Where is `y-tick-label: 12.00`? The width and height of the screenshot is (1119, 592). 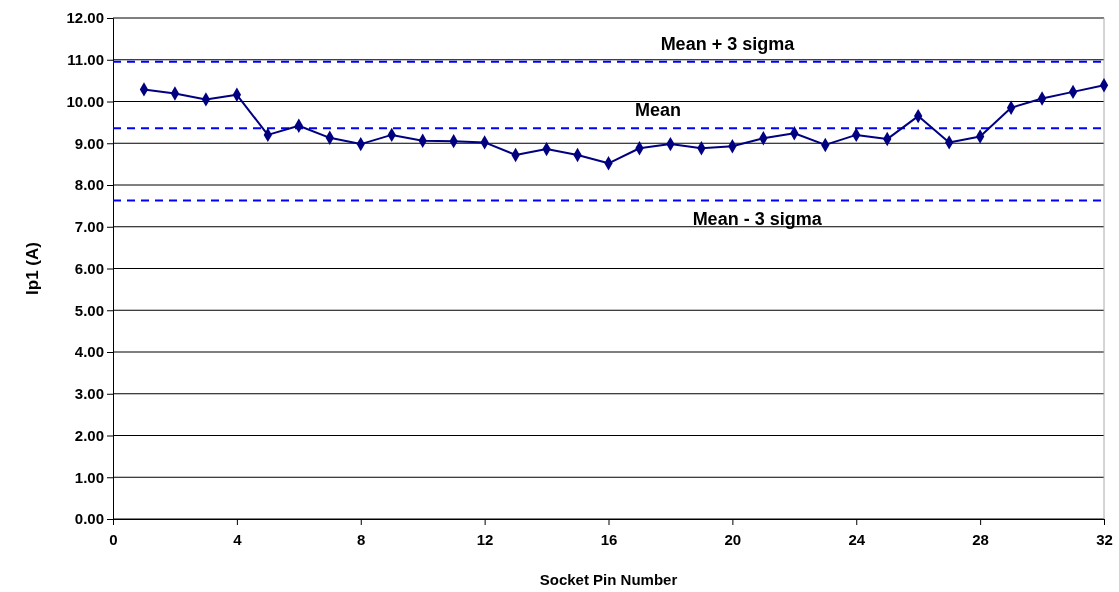 y-tick-label: 12.00 is located at coordinates (85, 18).